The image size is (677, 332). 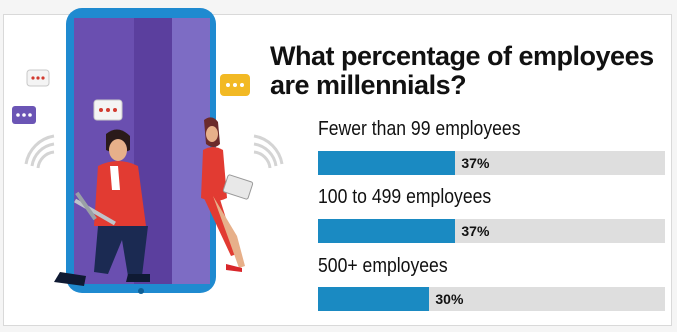 What do you see at coordinates (102, 207) in the screenshot?
I see `man-figure` at bounding box center [102, 207].